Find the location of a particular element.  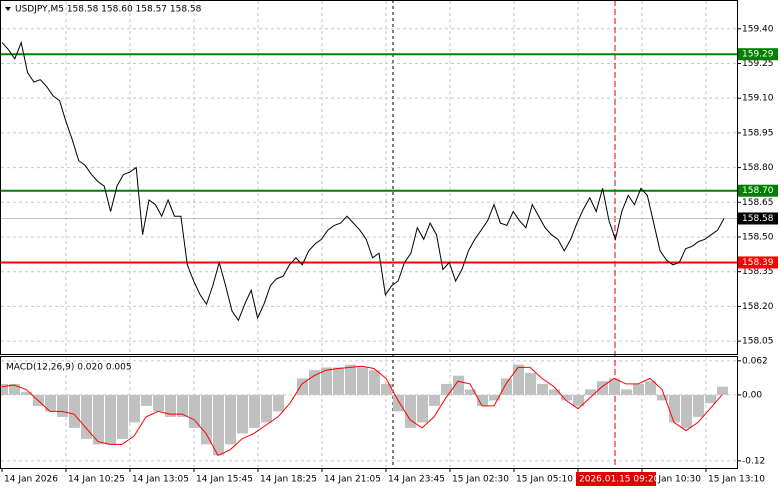

y-tick-label: 158.80 is located at coordinates (758, 168).